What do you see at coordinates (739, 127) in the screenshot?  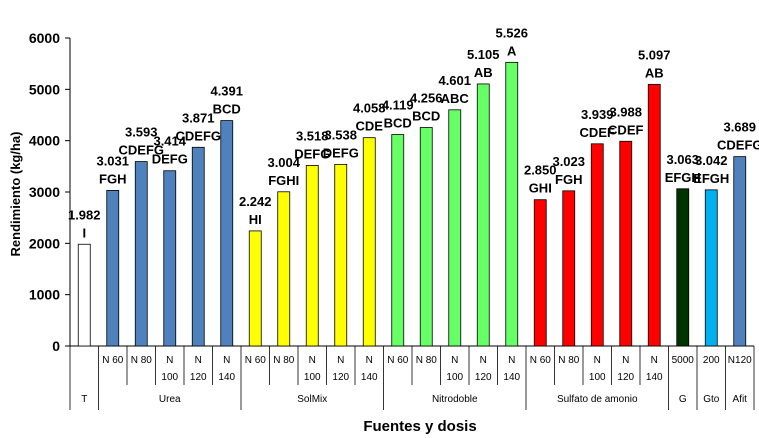 I see `bar-value-label: 3.689` at bounding box center [739, 127].